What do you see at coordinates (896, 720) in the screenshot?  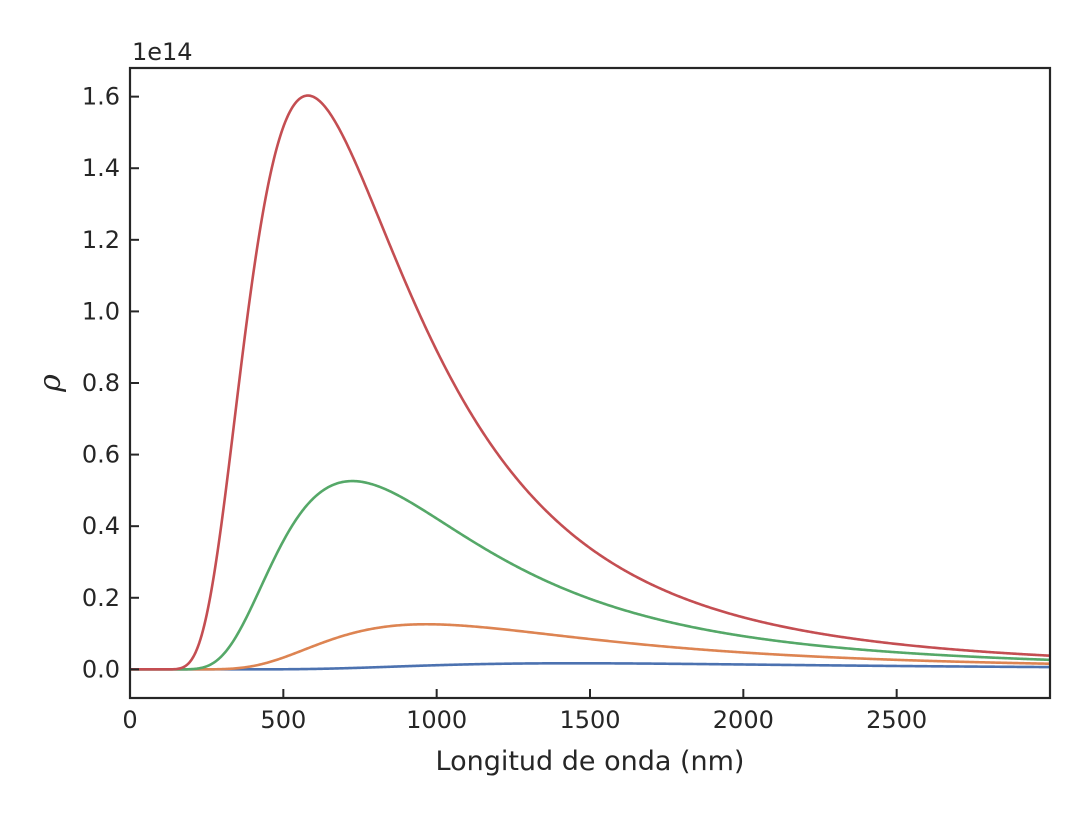 I see `x-tick-label: 2500` at bounding box center [896, 720].